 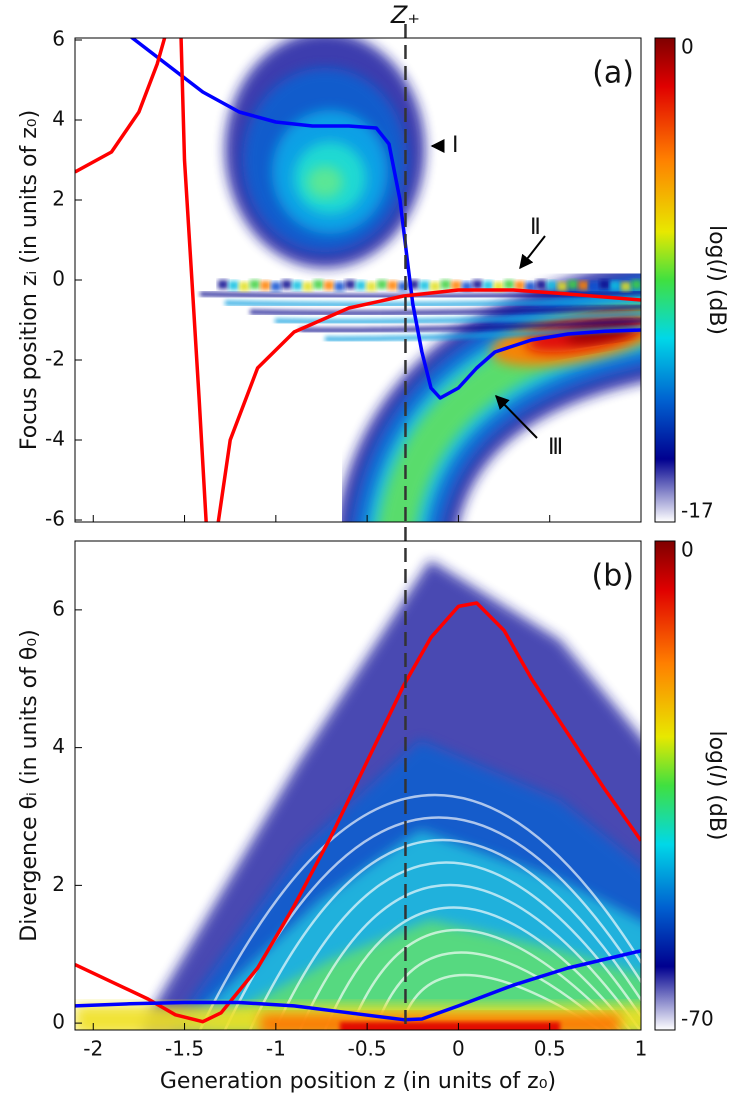 I want to click on y-axis-title: Divergence θᵢ (in units of θ₀), so click(x=29, y=785).